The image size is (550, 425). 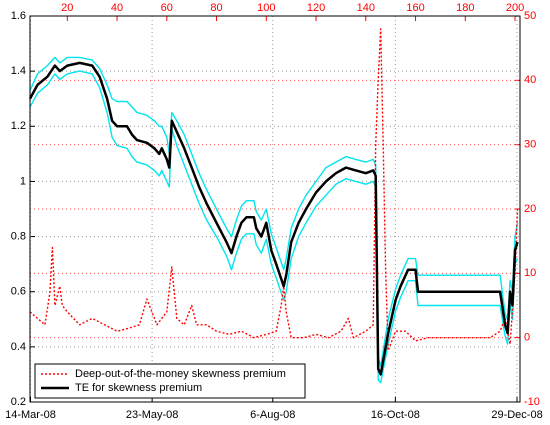 I want to click on x2-tick-label: 40, so click(x=117, y=8).